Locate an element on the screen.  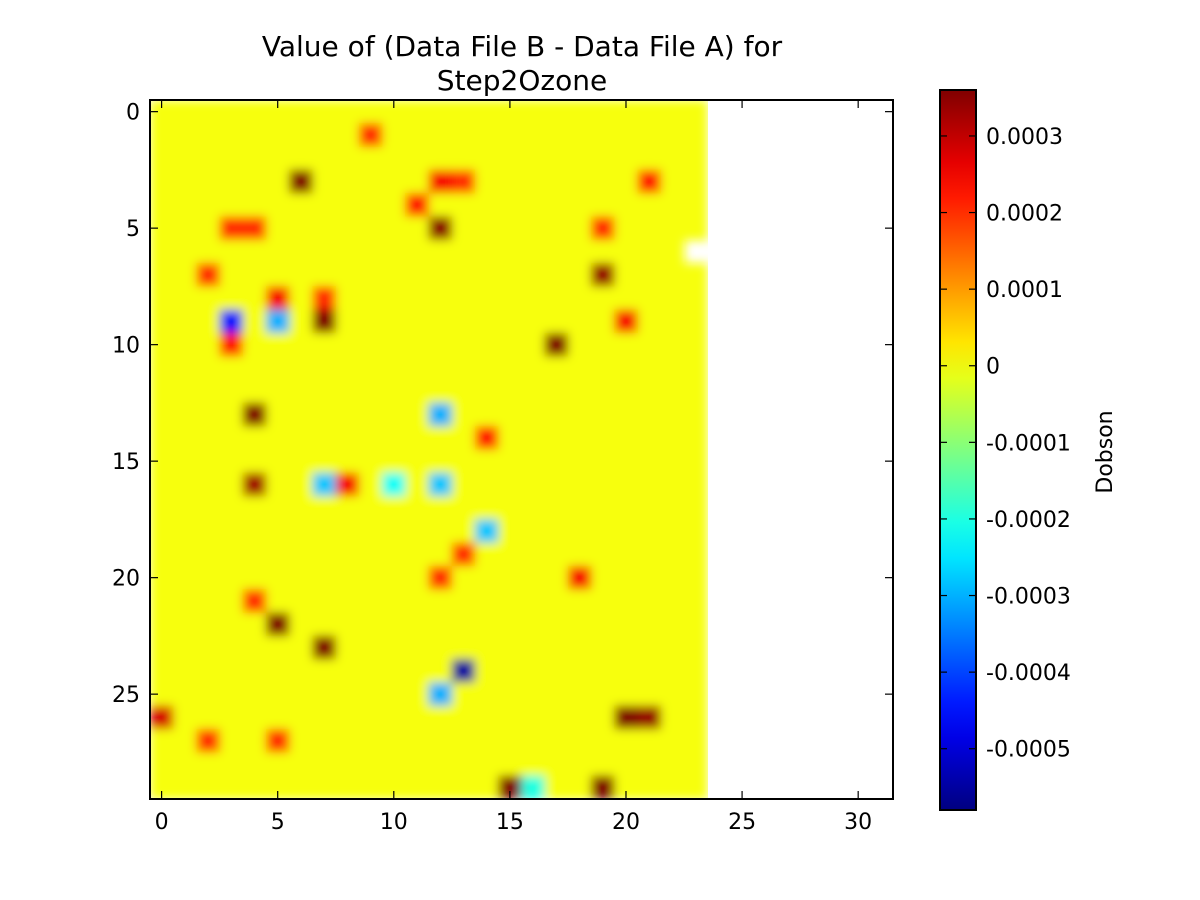
colorbar-gradient is located at coordinates (958, 450).